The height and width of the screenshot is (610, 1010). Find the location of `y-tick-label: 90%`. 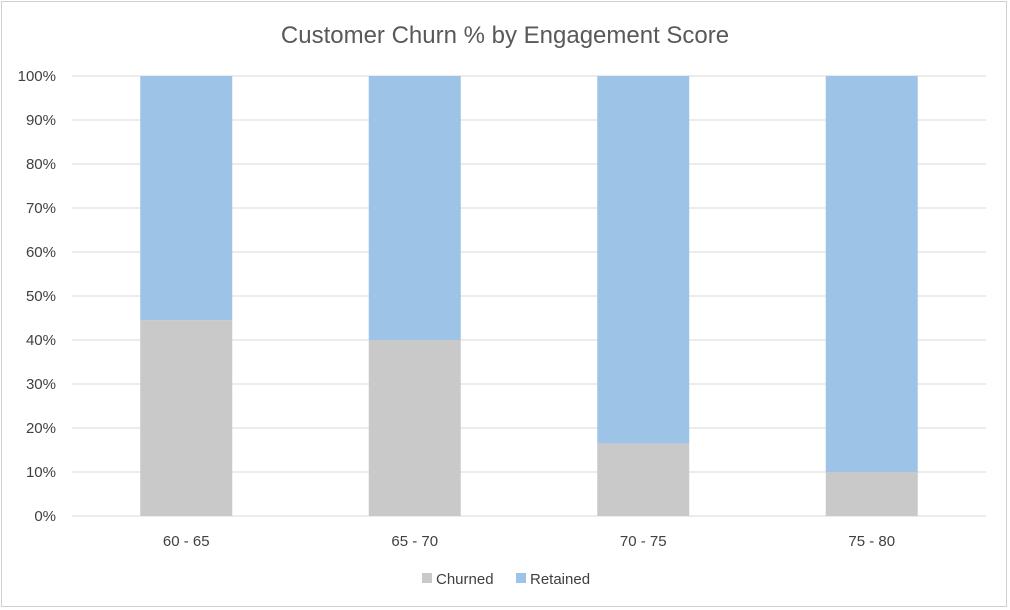

y-tick-label: 90% is located at coordinates (41, 120).